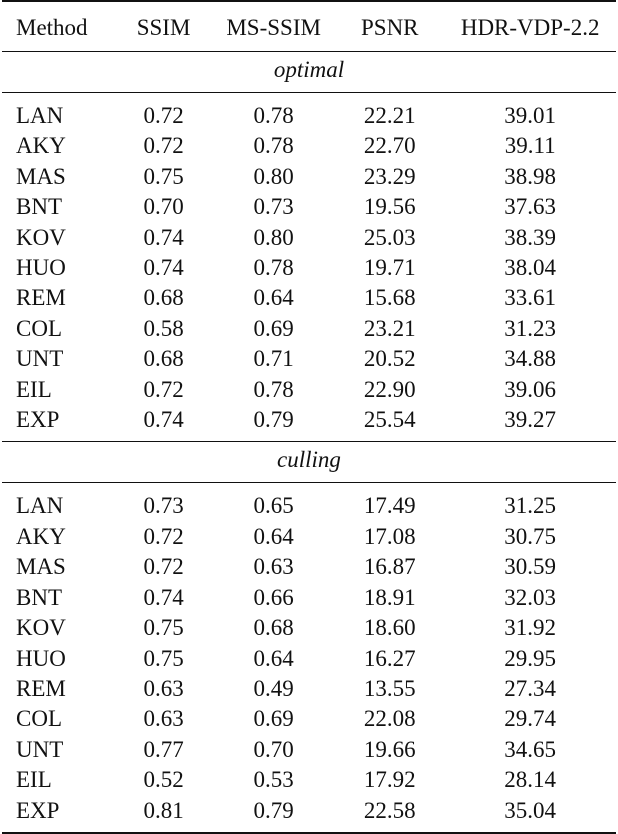  Describe the element at coordinates (530, 298) in the screenshot. I see `cell-hdr-vdp: 33.61` at that location.